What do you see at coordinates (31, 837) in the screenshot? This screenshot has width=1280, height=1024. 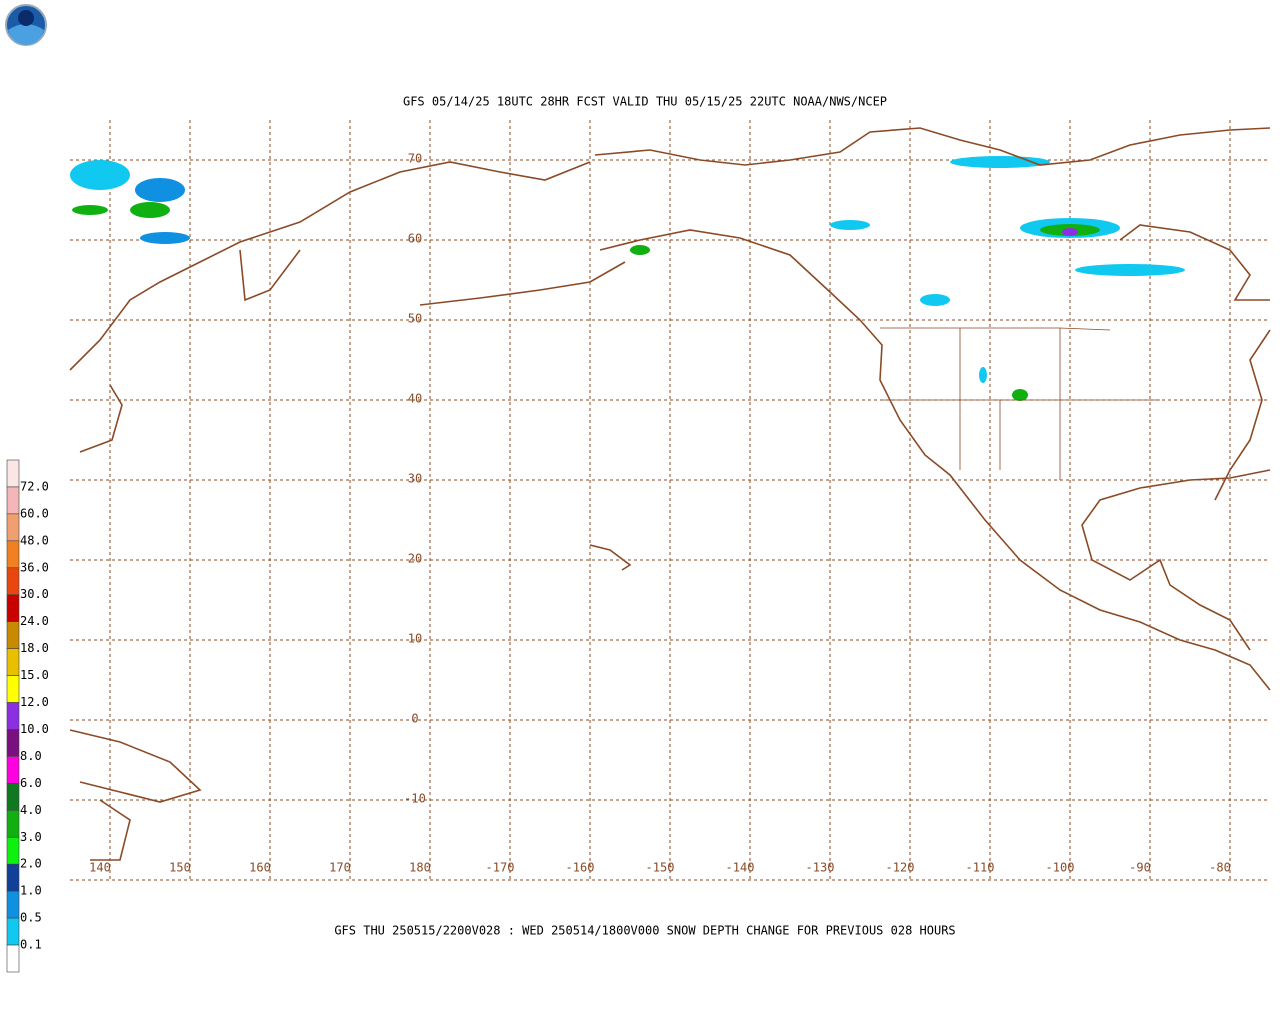 I see `legend-label: 3.0` at bounding box center [31, 837].